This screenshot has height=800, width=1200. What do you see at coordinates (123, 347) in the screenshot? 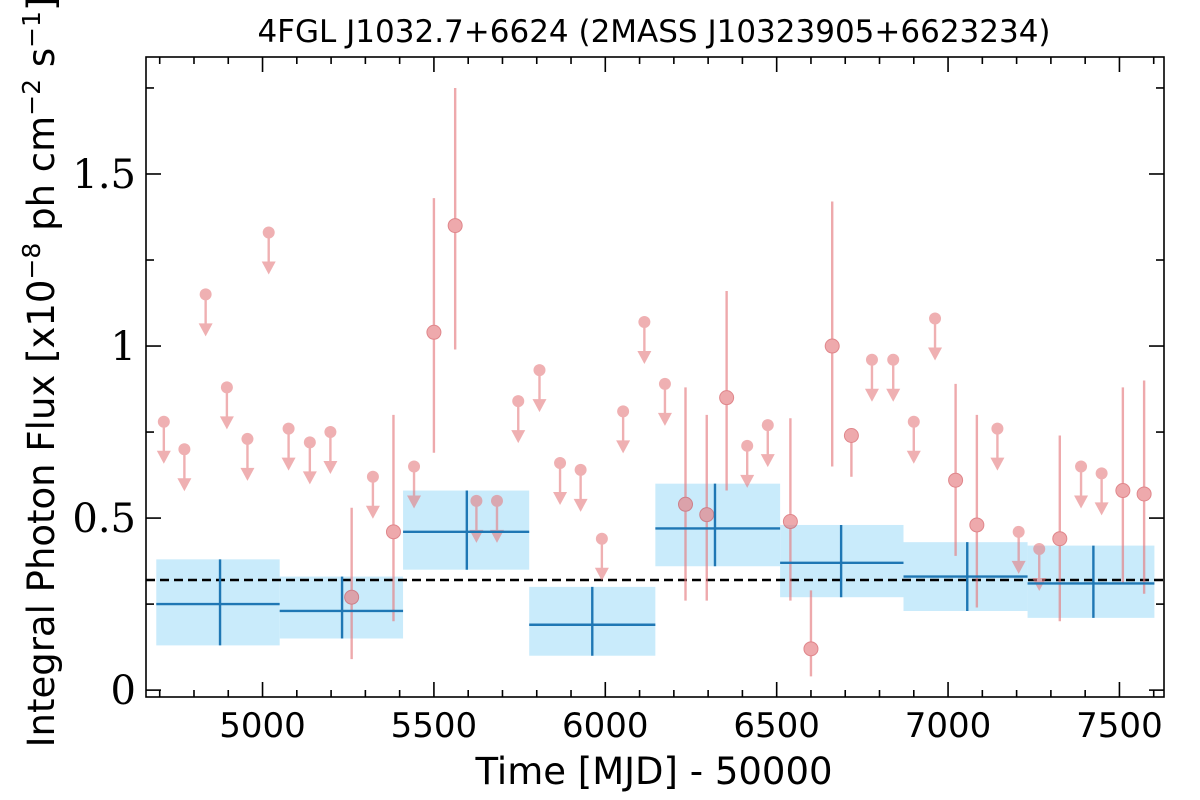
I see `y-tick-label: 1` at bounding box center [123, 347].